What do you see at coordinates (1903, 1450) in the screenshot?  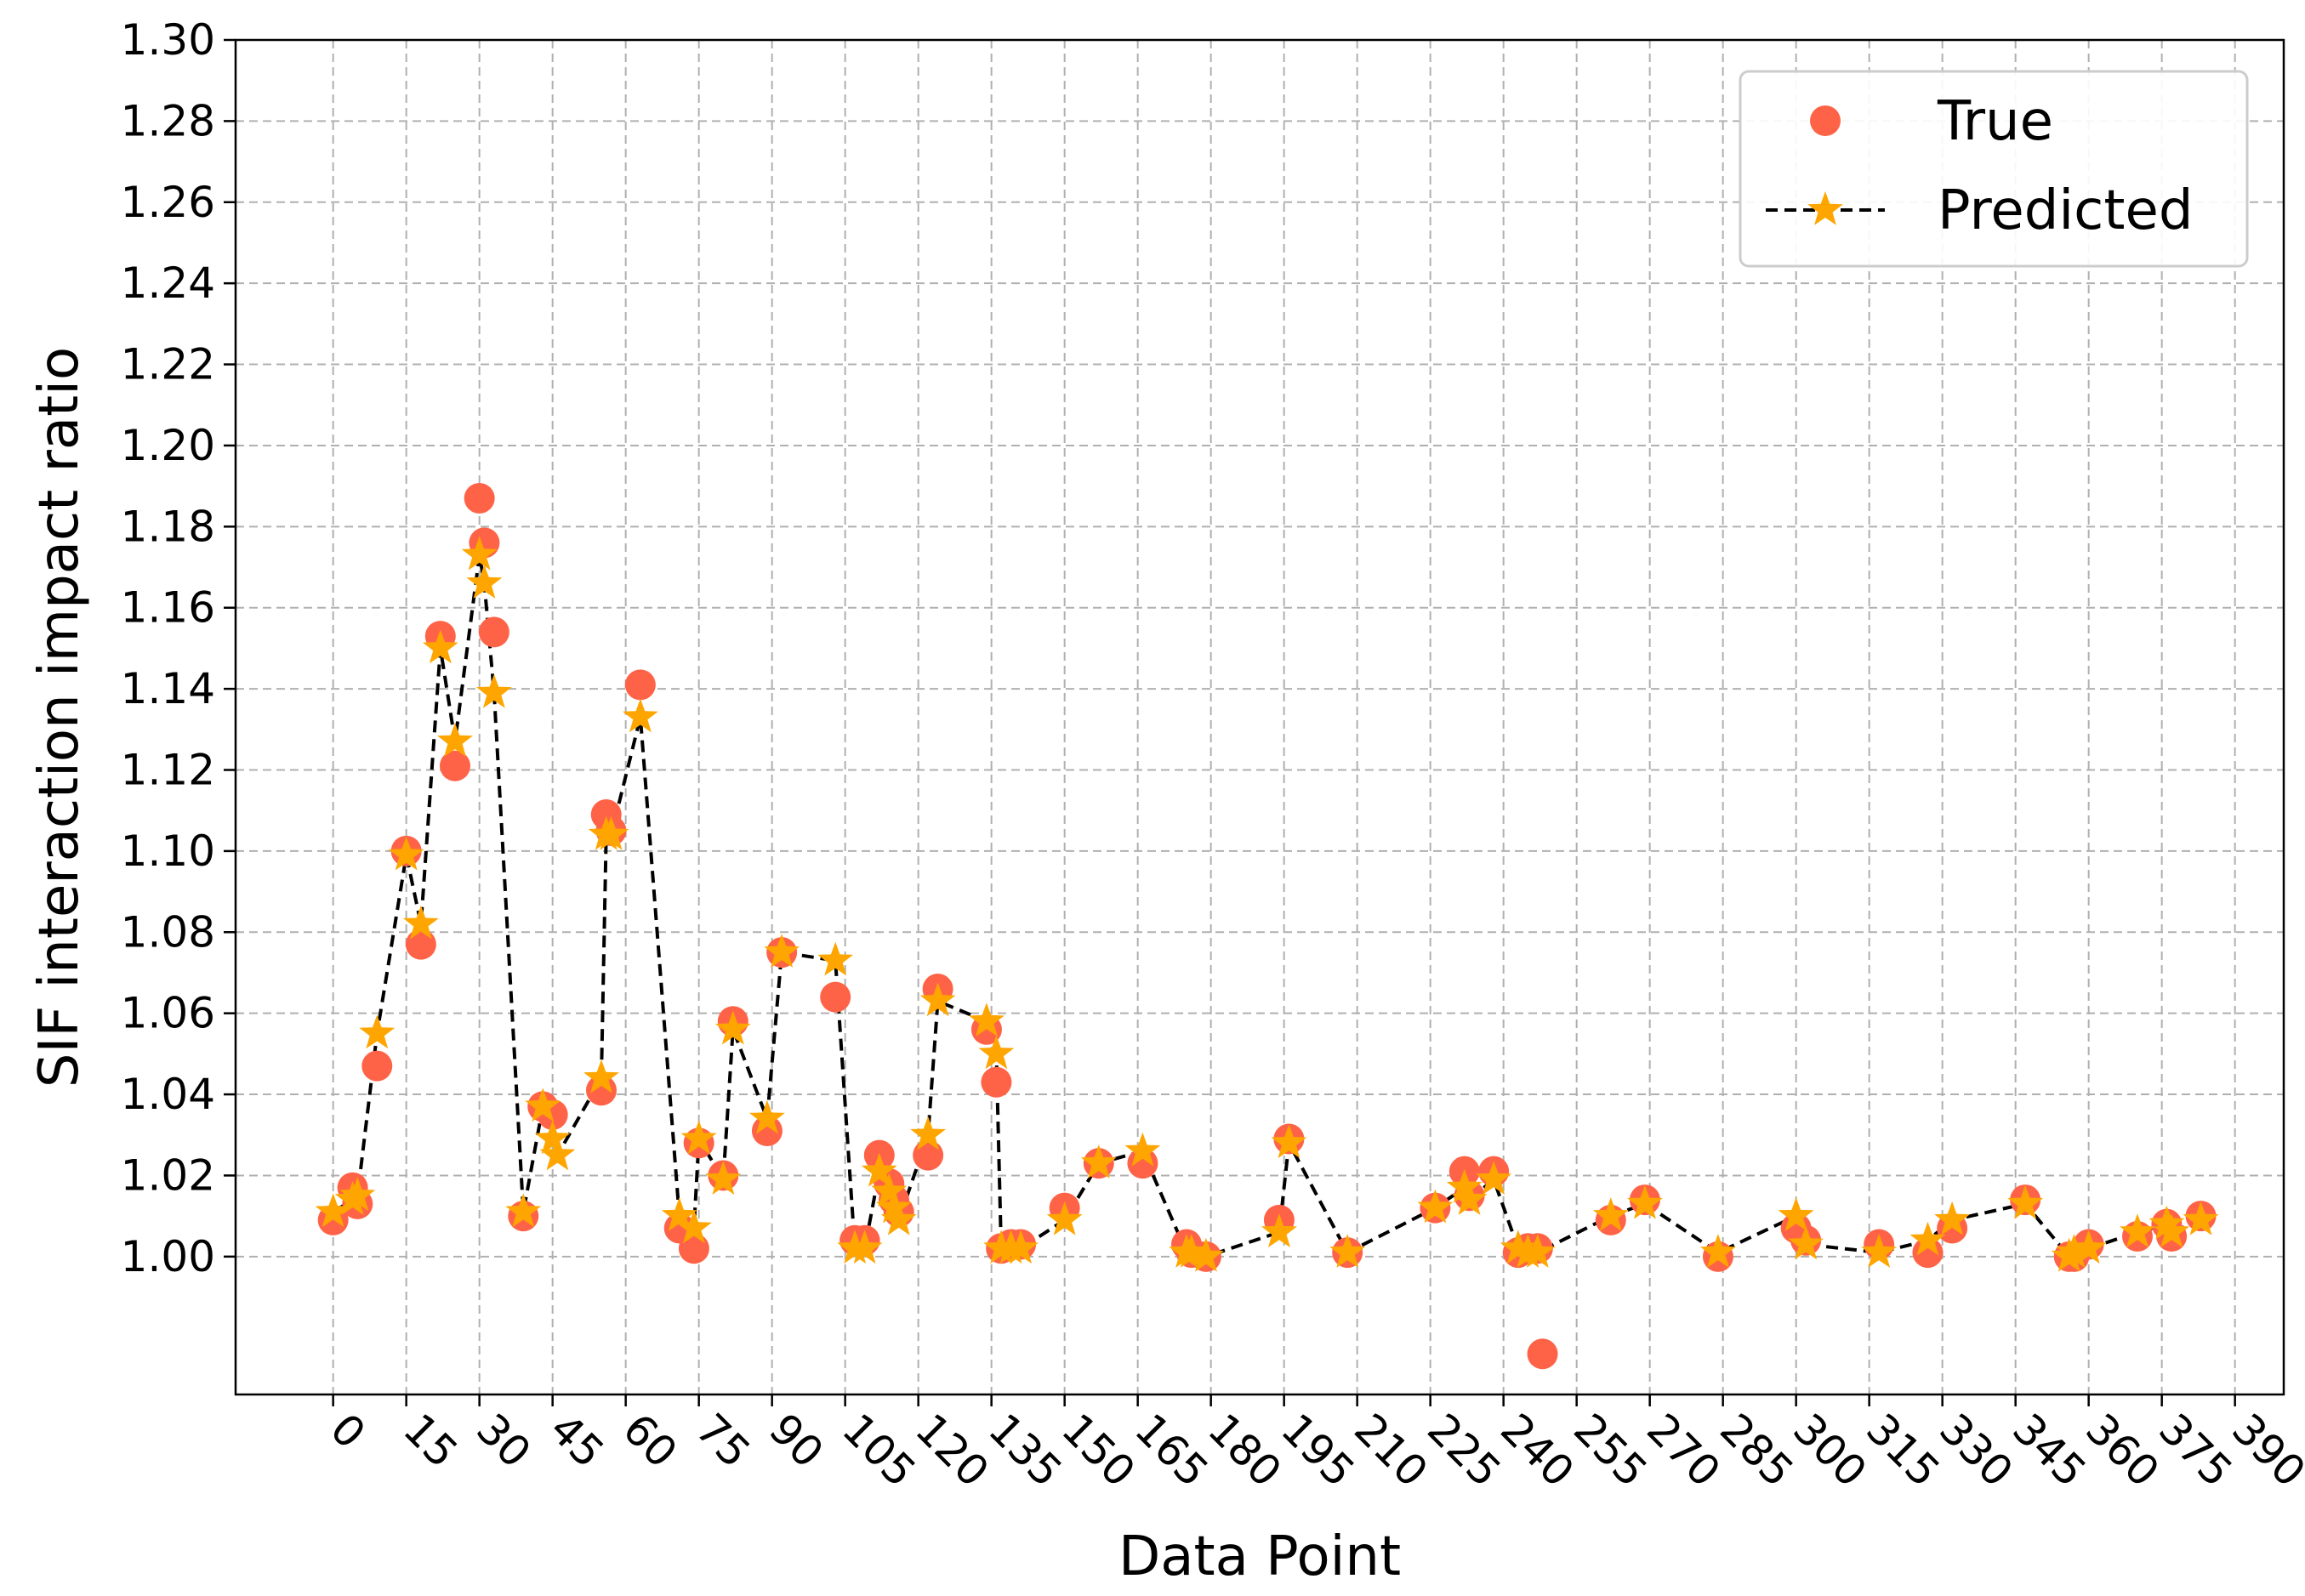 I see `x-tick-label: 315` at bounding box center [1903, 1450].